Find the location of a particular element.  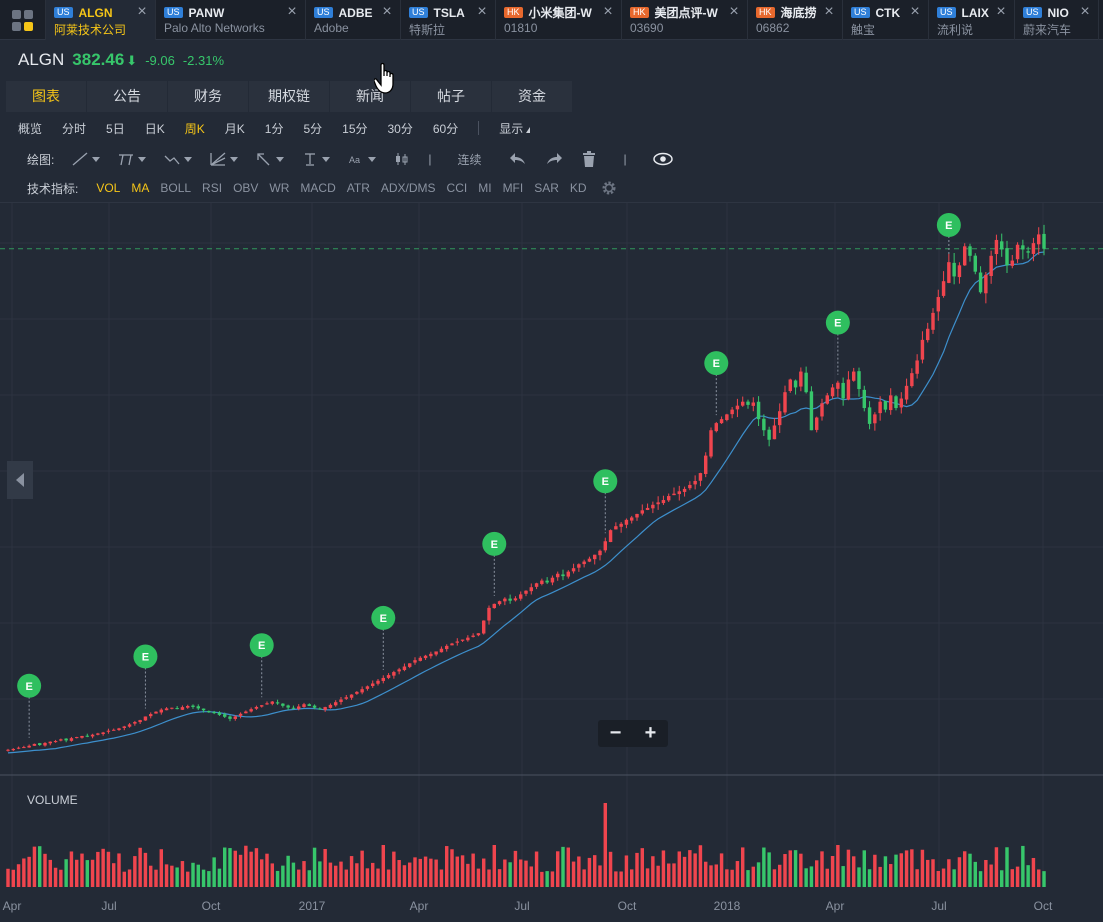

earnings-marker-icon is located at coordinates (494, 543).